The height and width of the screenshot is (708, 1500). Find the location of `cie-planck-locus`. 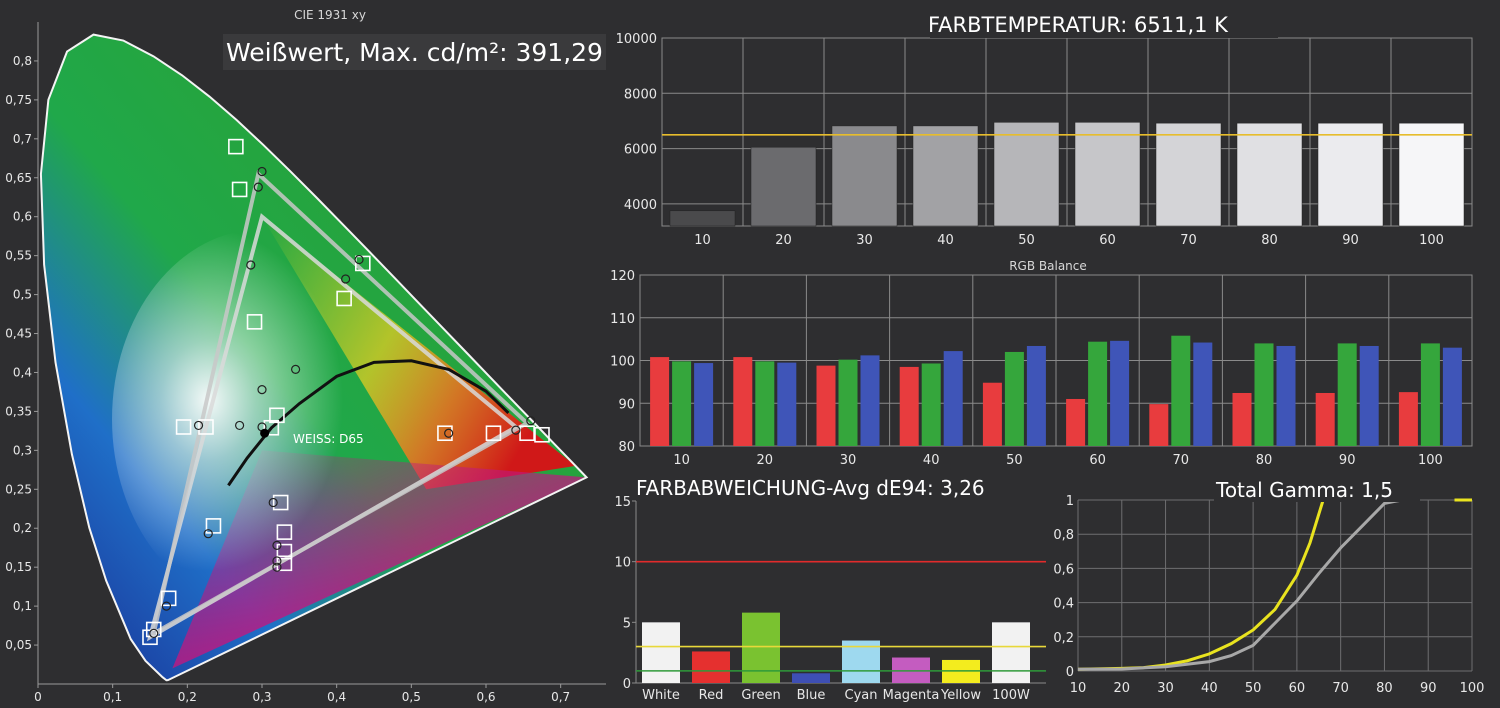

cie-planck-locus is located at coordinates (368, 423).